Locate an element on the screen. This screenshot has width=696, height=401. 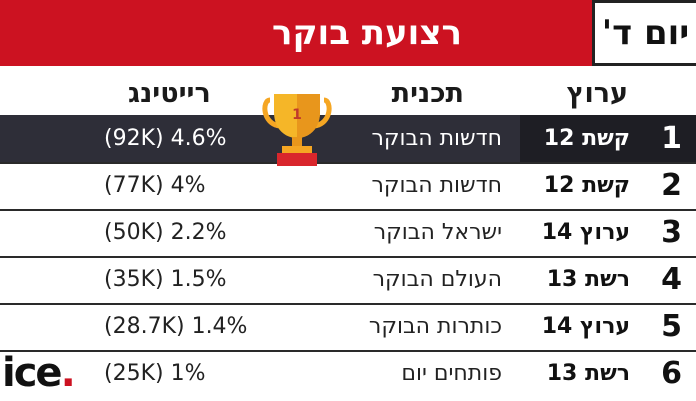
logo-text: ice is located at coordinates (32, 373).